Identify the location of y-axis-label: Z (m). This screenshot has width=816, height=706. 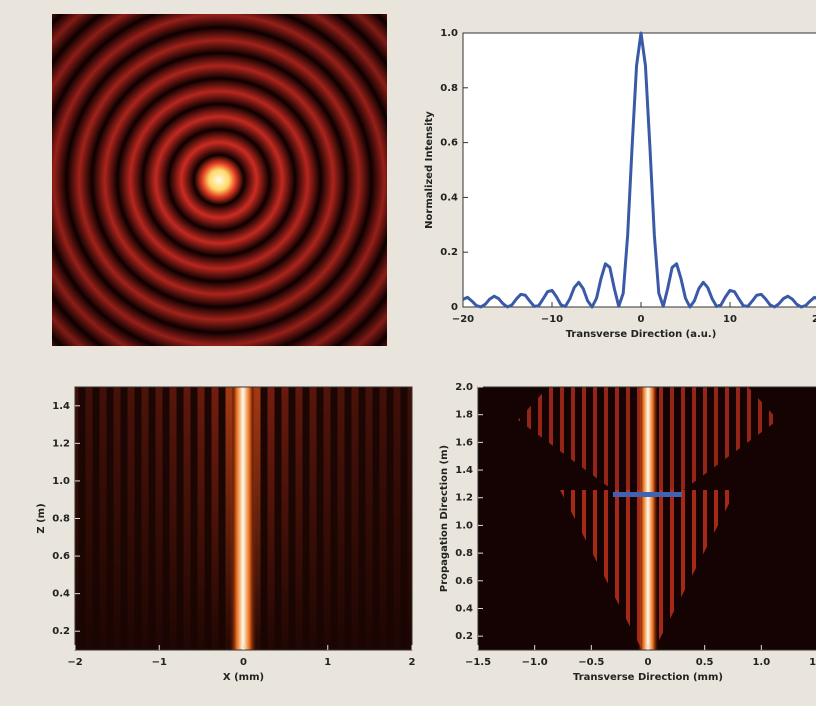
(41, 518).